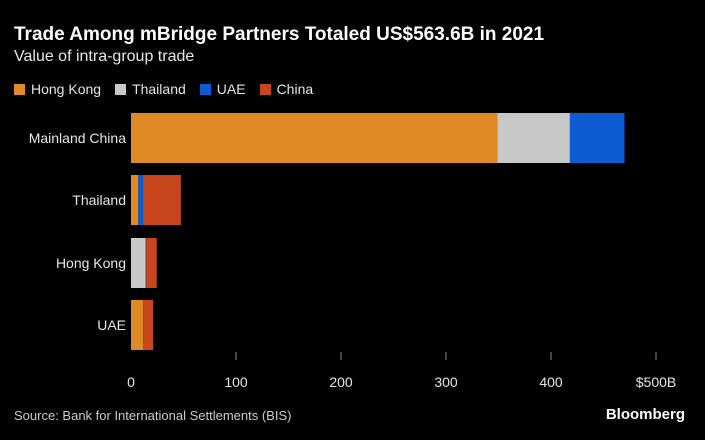 The width and height of the screenshot is (705, 440). What do you see at coordinates (231, 89) in the screenshot?
I see `legend-label: UAE` at bounding box center [231, 89].